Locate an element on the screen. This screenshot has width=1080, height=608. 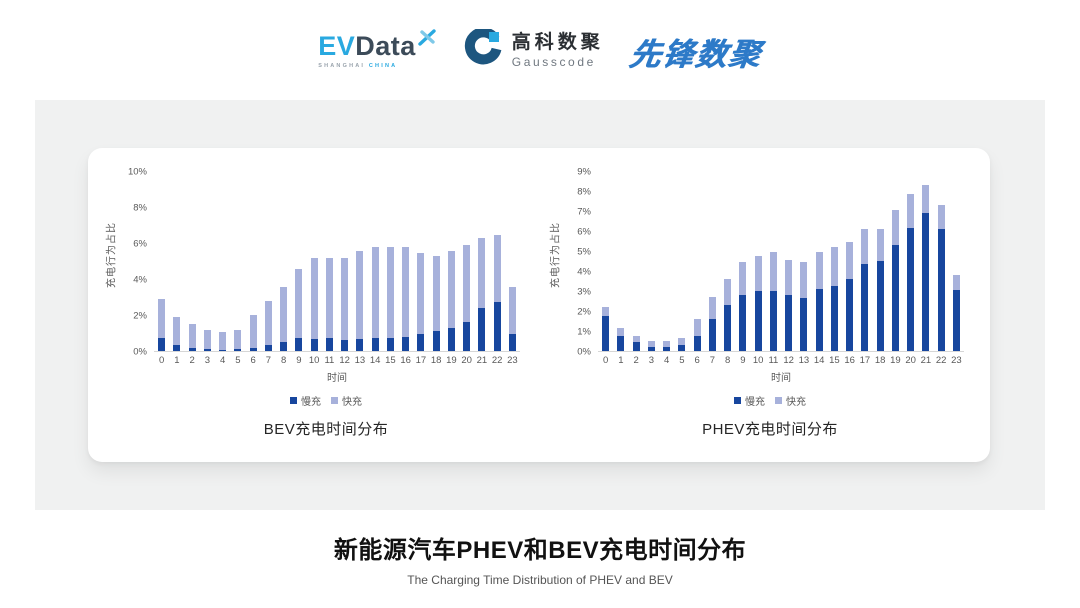
x-tick-label: 12 is located at coordinates (788, 360).